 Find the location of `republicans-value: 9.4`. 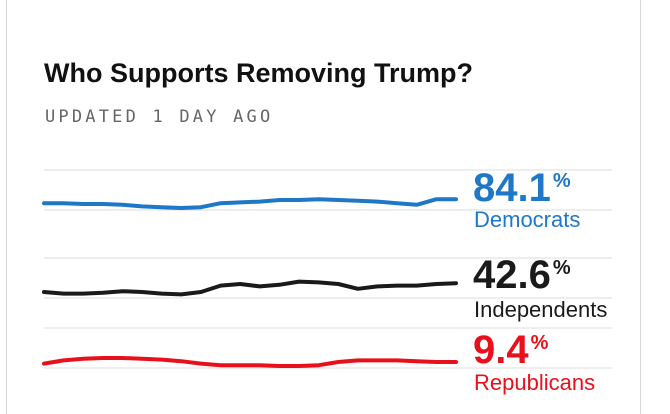

republicans-value: 9.4 is located at coordinates (501, 350).